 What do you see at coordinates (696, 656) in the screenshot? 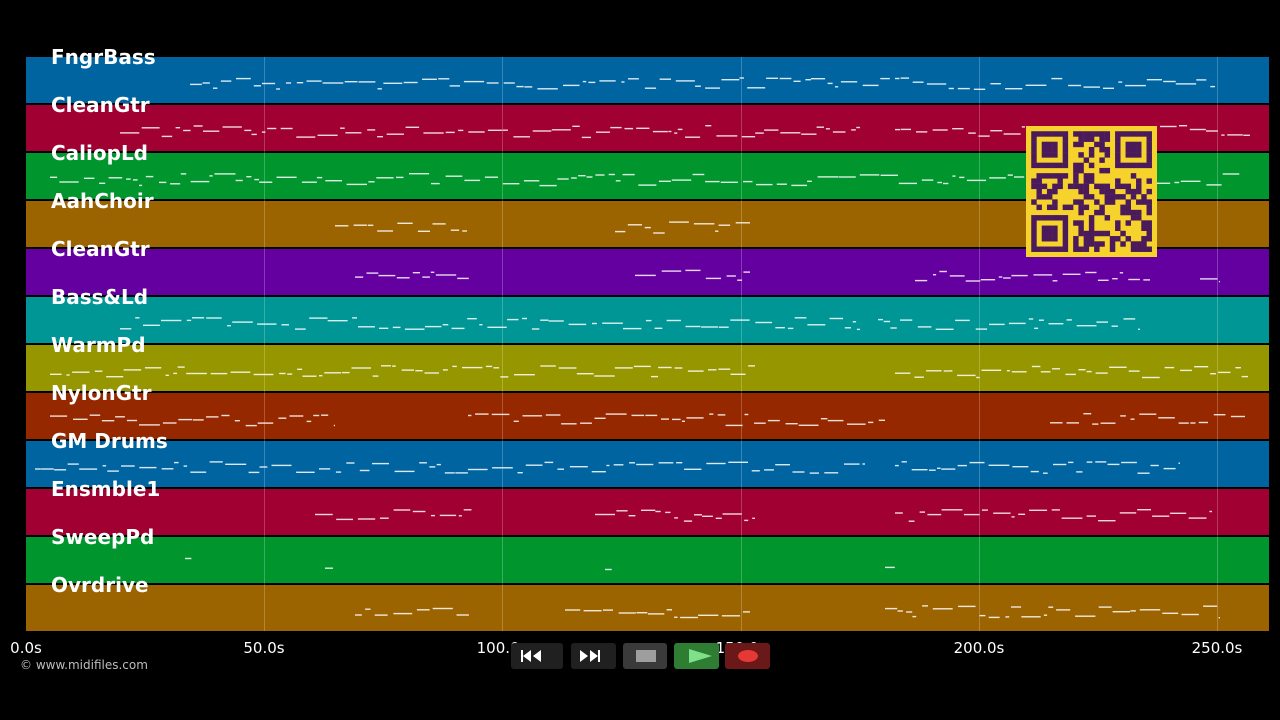
I see `play-button` at bounding box center [696, 656].